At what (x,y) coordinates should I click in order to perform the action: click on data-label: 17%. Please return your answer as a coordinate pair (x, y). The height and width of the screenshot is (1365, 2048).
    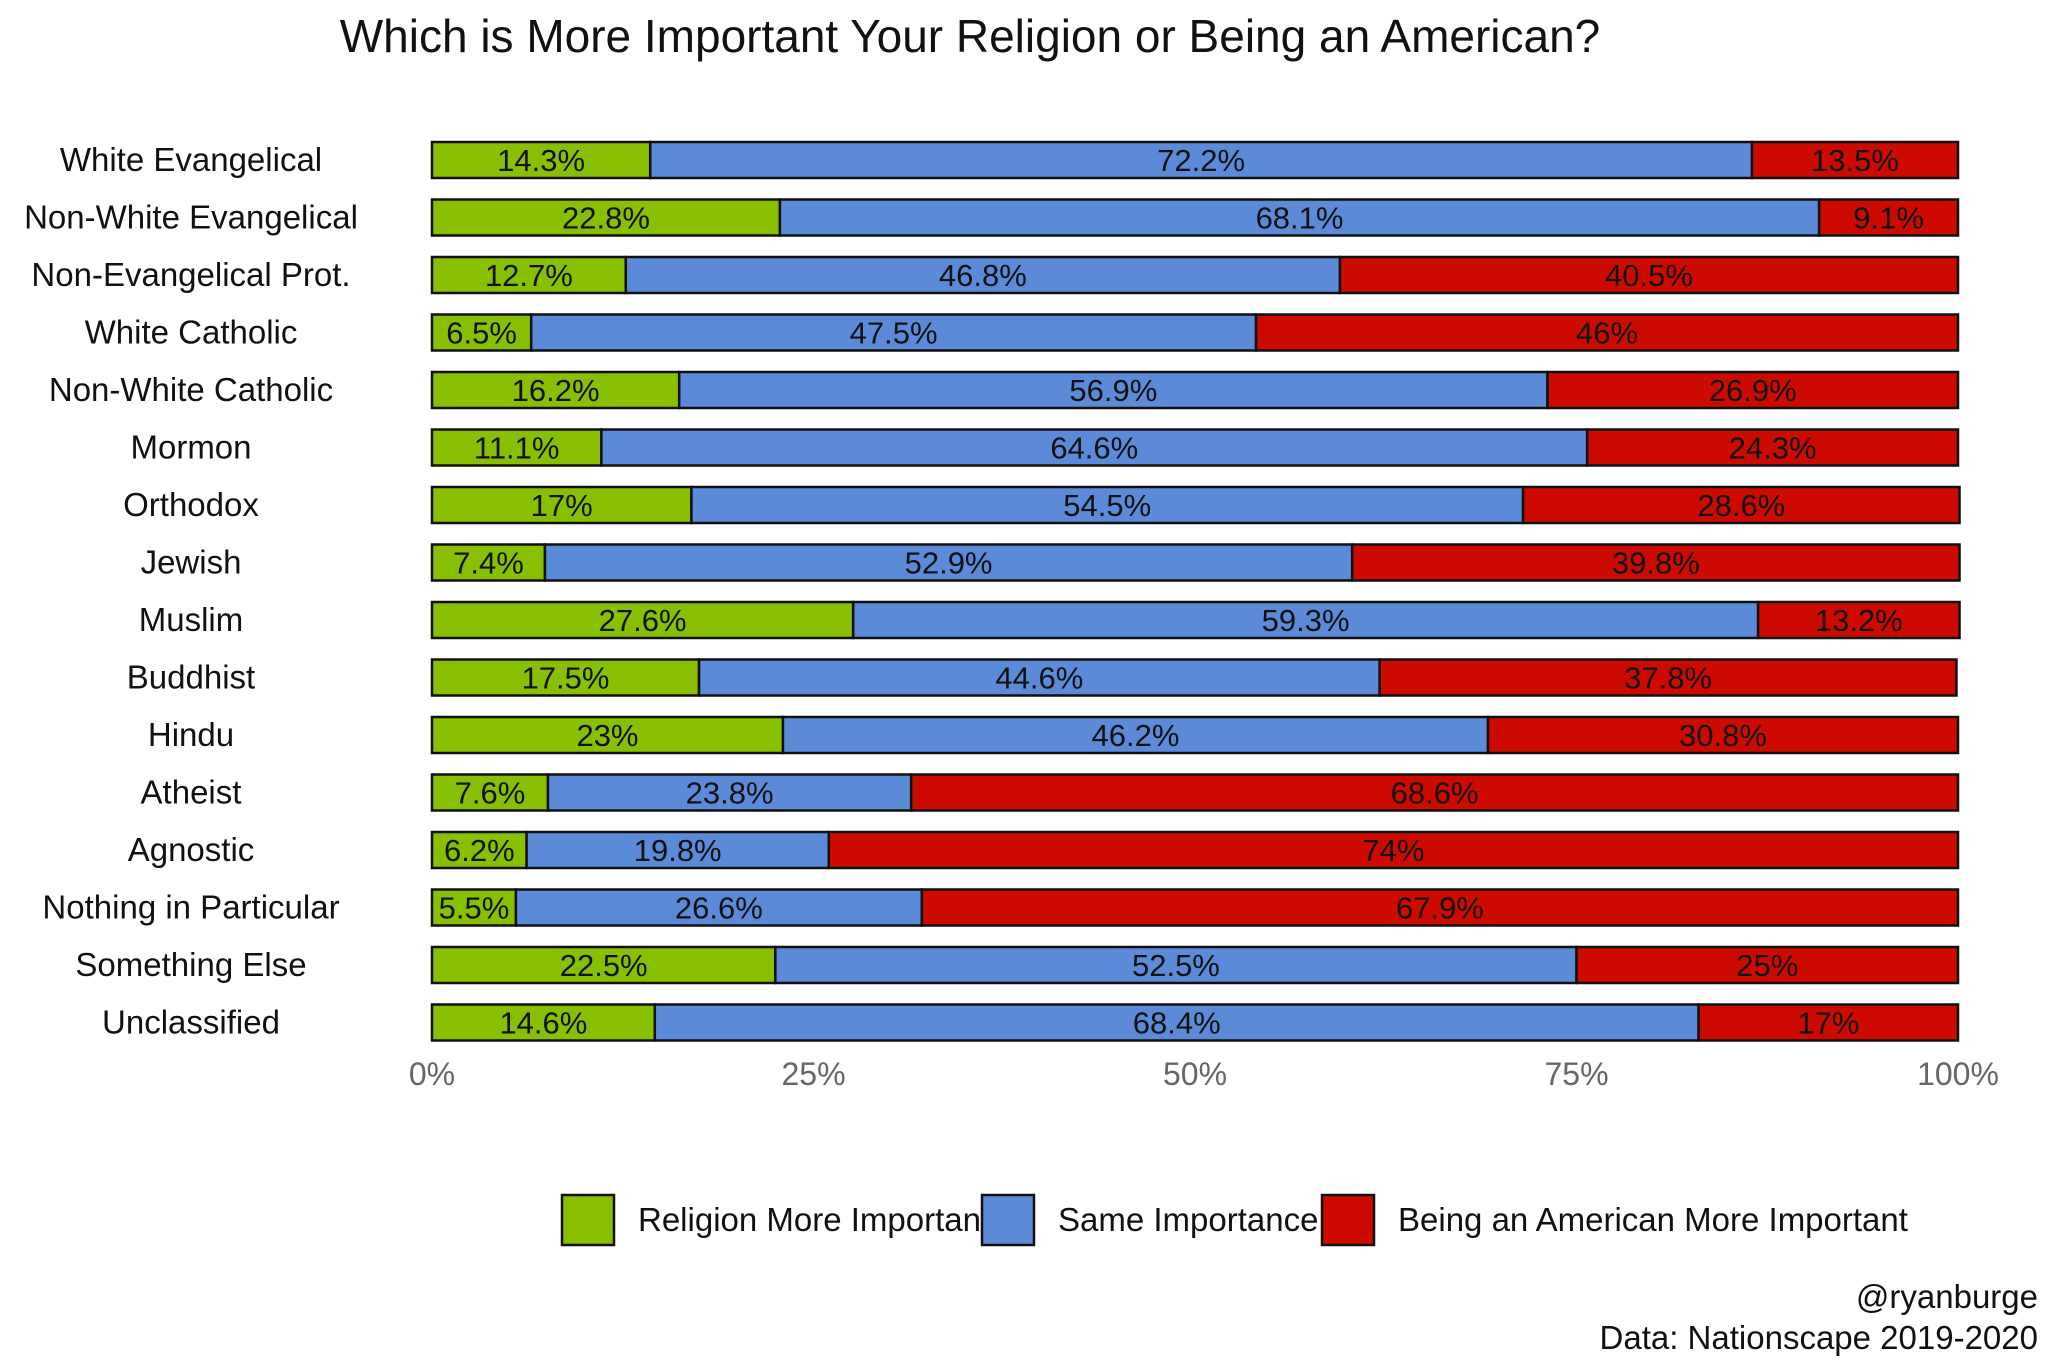
    Looking at the image, I should click on (562, 505).